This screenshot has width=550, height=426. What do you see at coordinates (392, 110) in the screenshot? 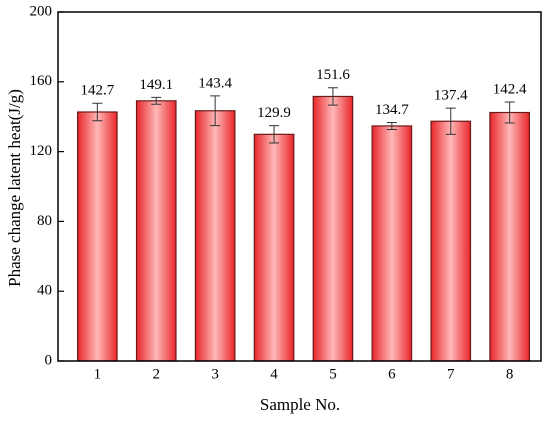
I see `value-label: 134.7` at bounding box center [392, 110].